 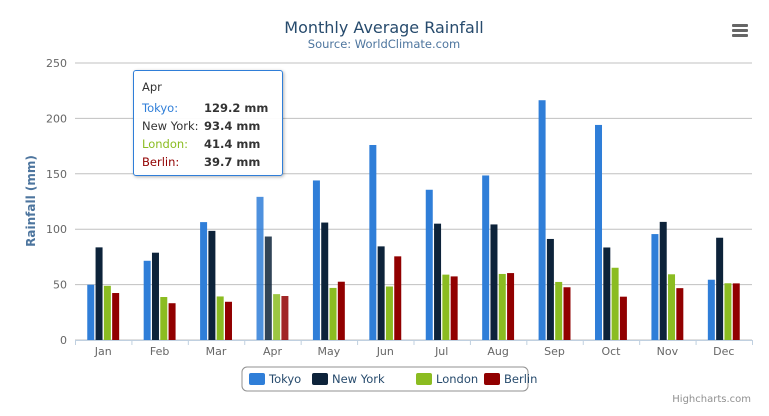 I want to click on tooltip-series-label: Berlin:, so click(x=161, y=162).